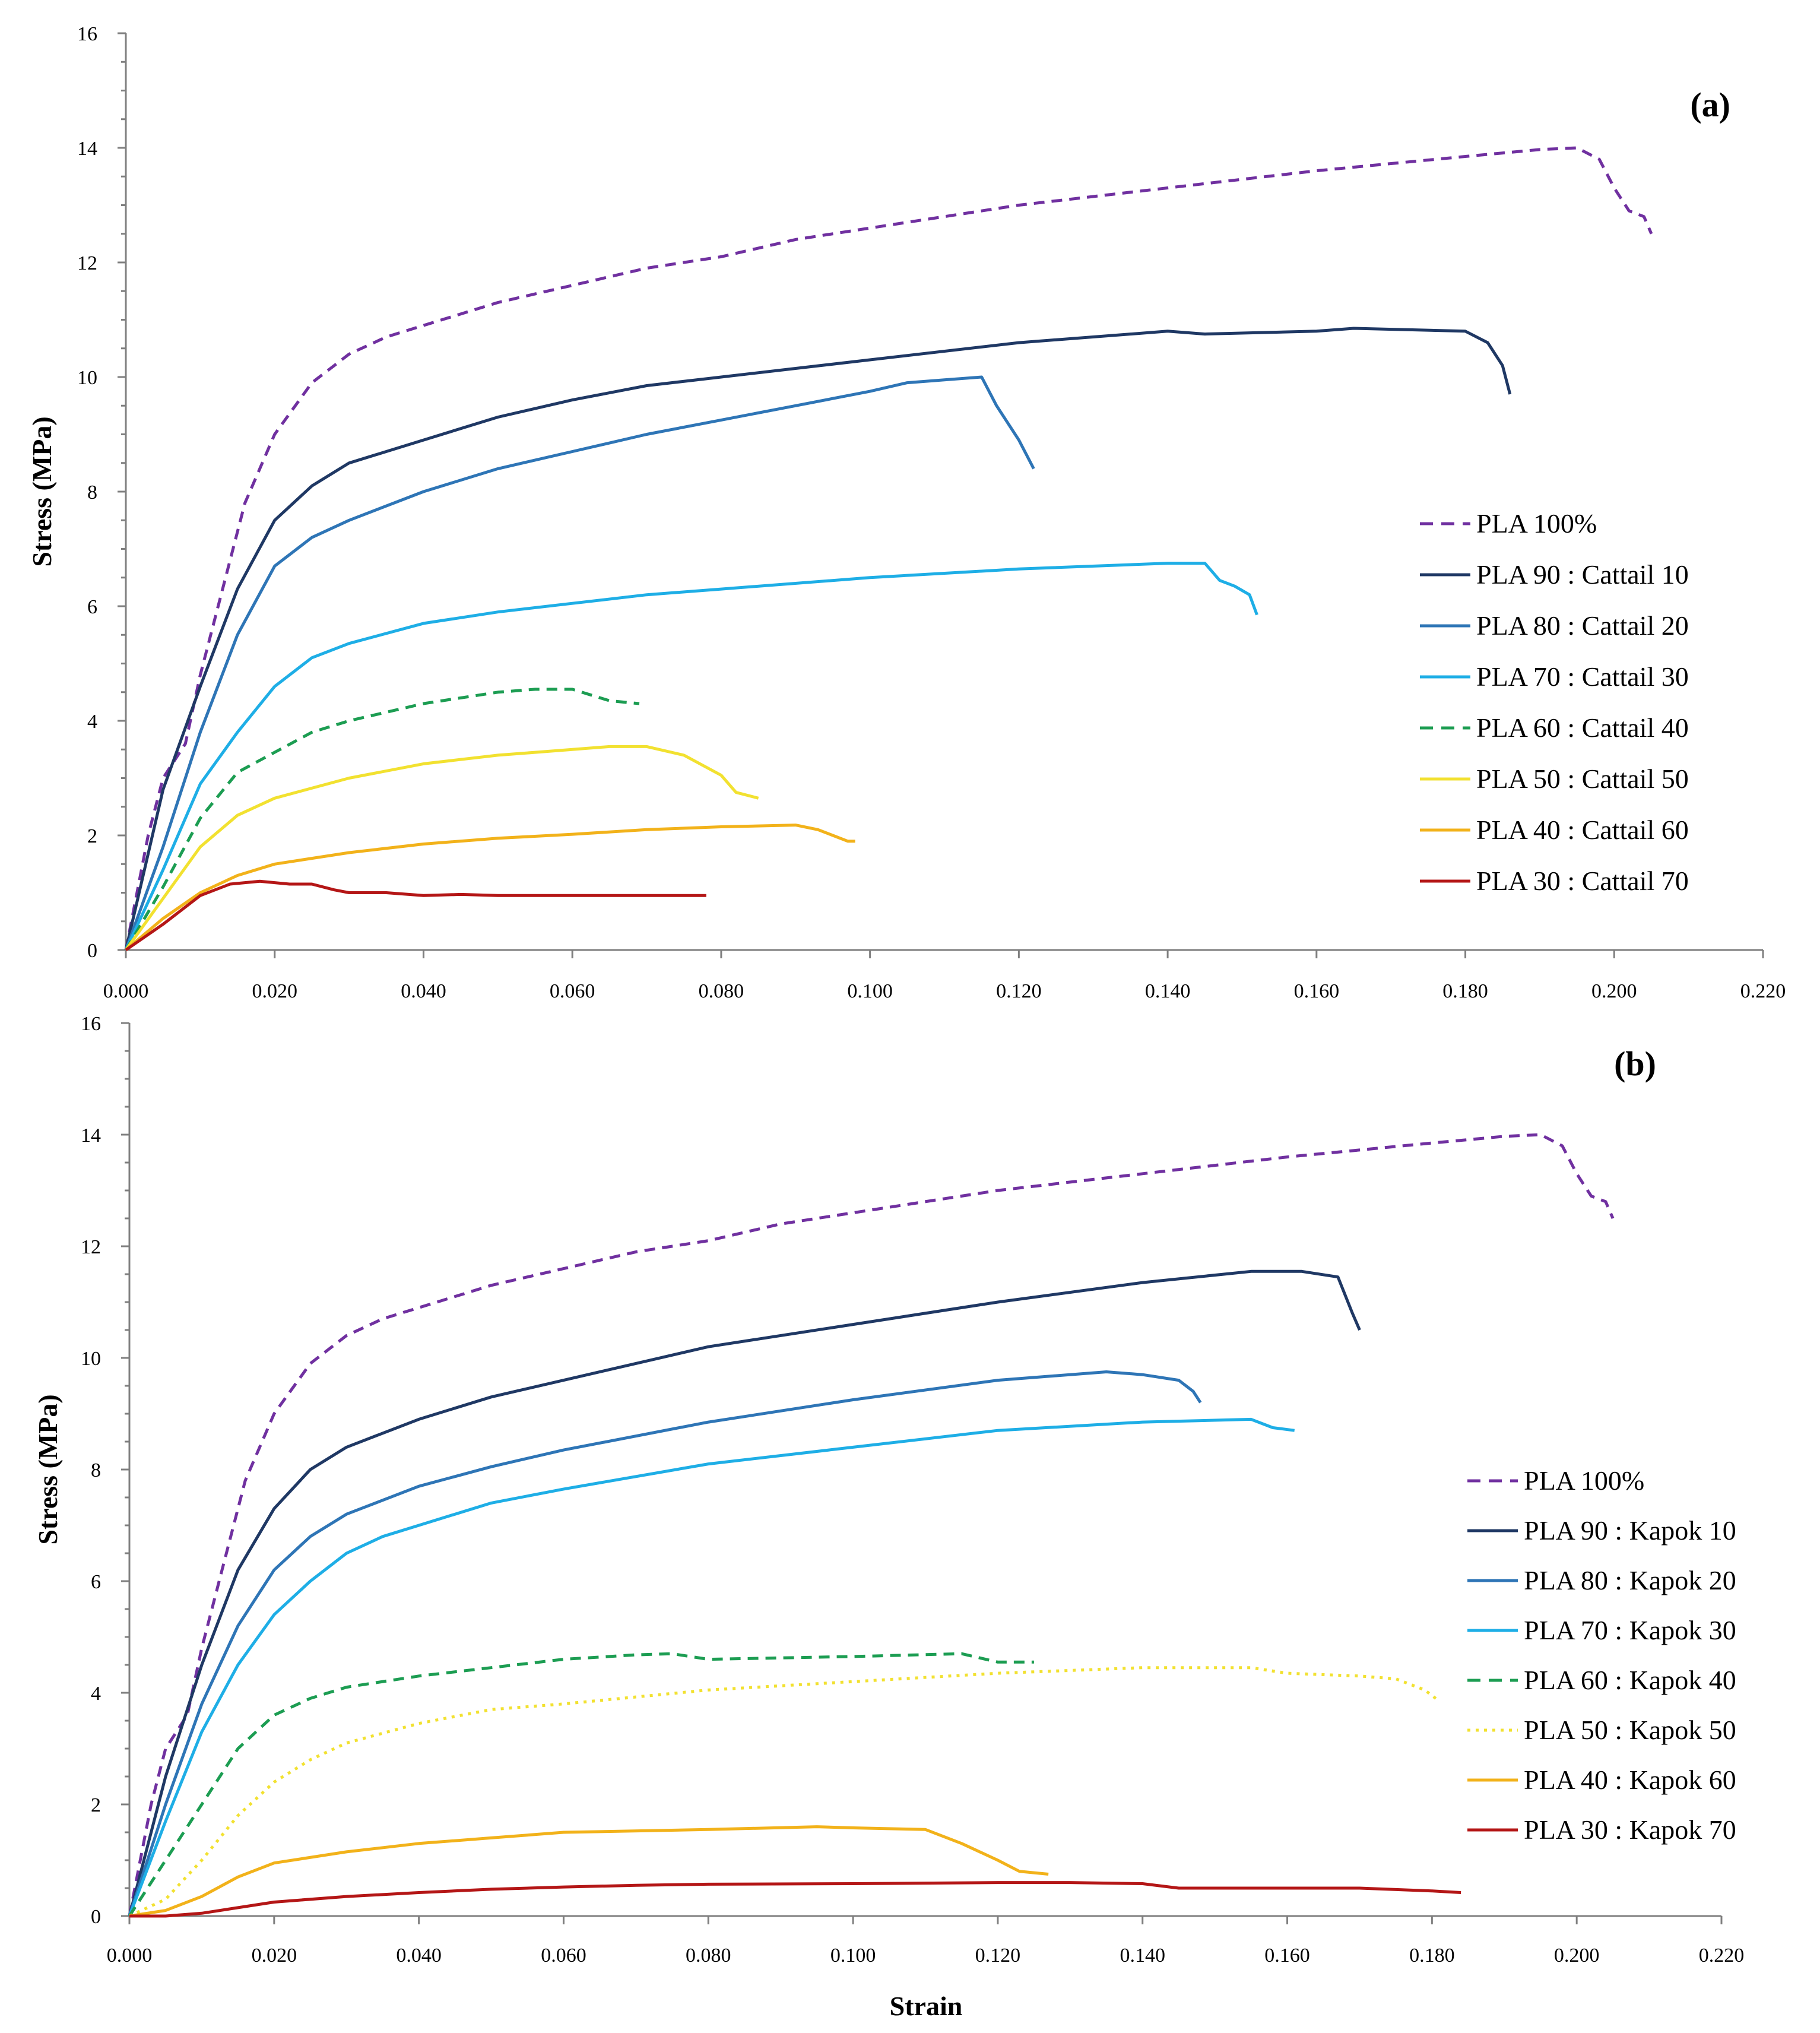 The image size is (1820, 2033). I want to click on legend-label: PLA 50 : Cattail 50, so click(1582, 779).